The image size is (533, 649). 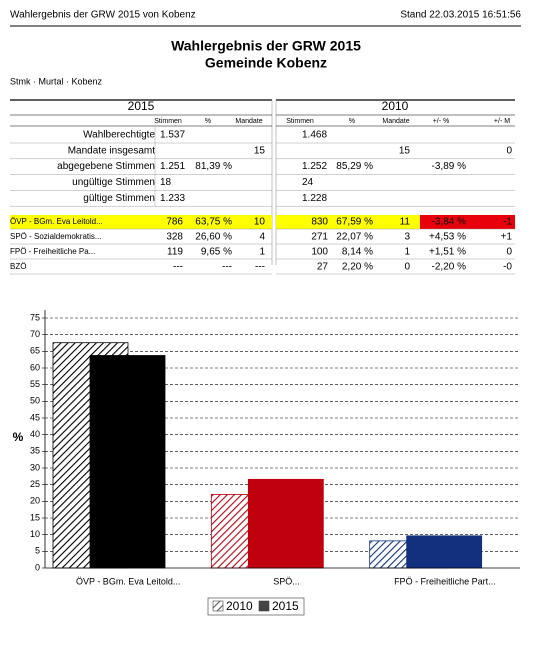 What do you see at coordinates (260, 222) in the screenshot?
I see `cell: 10` at bounding box center [260, 222].